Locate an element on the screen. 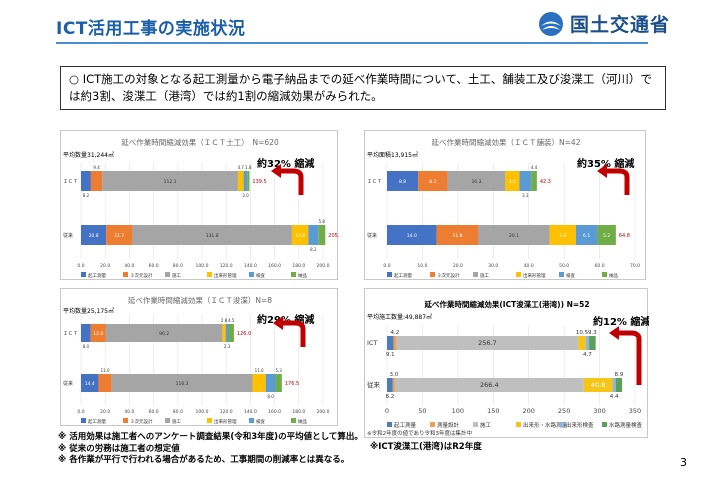 The width and height of the screenshot is (720, 480). x-tick-label: 0.0 is located at coordinates (386, 266).